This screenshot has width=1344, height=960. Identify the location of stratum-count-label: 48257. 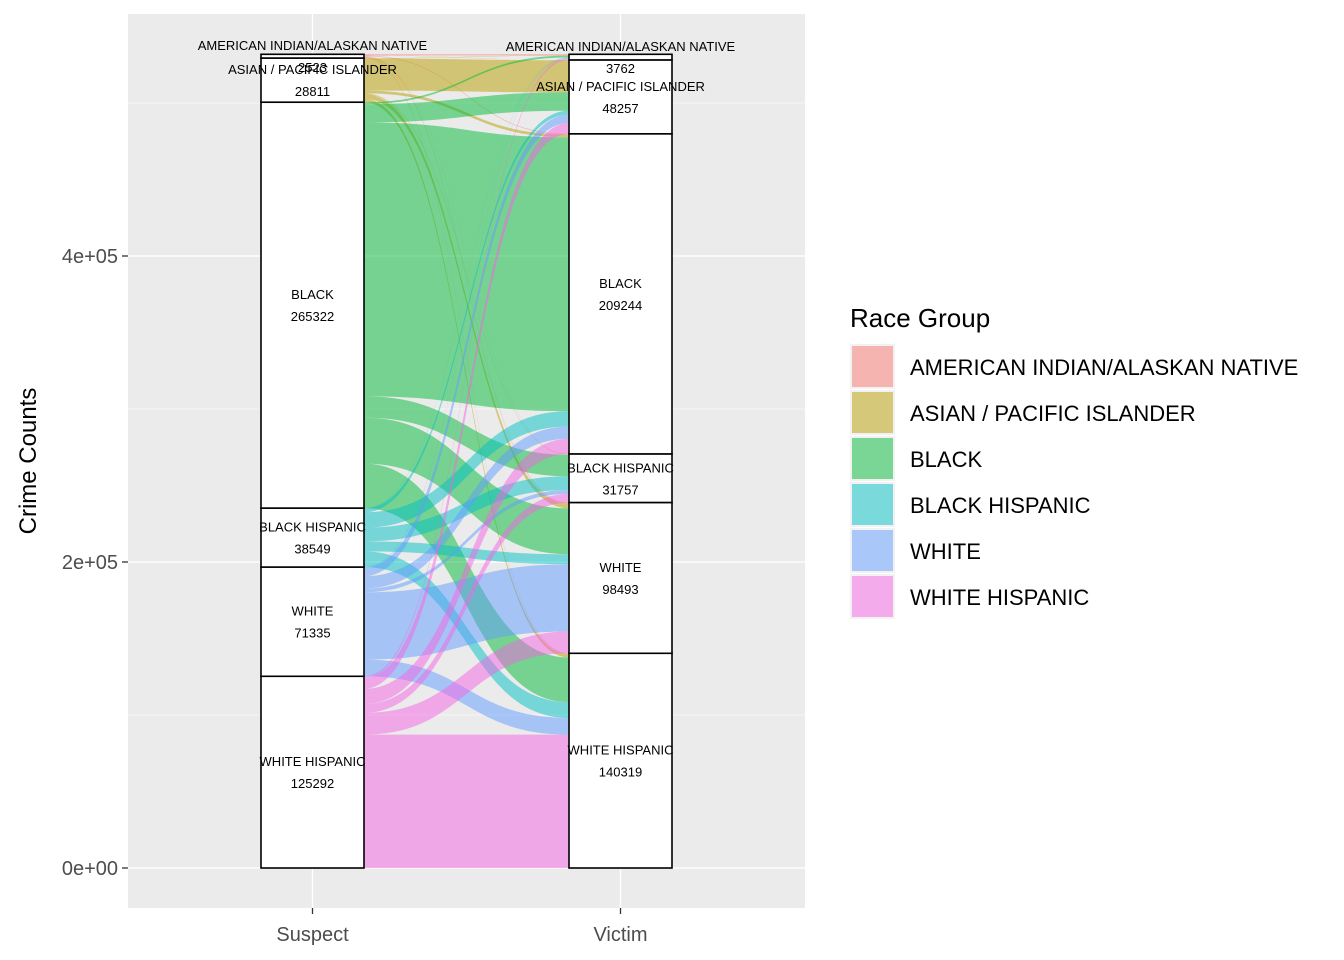
(620, 108).